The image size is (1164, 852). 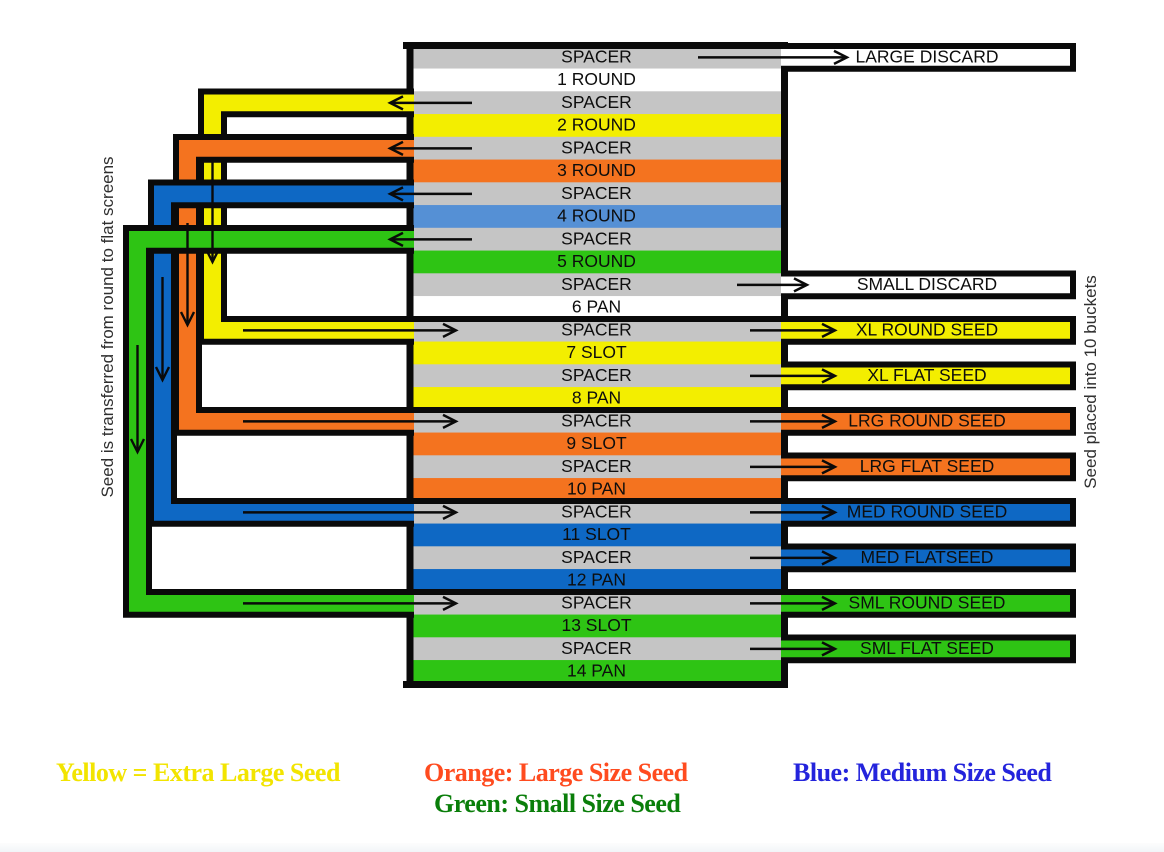 I want to click on legend-item: Yellow = Extra Large Seed, so click(x=198, y=772).